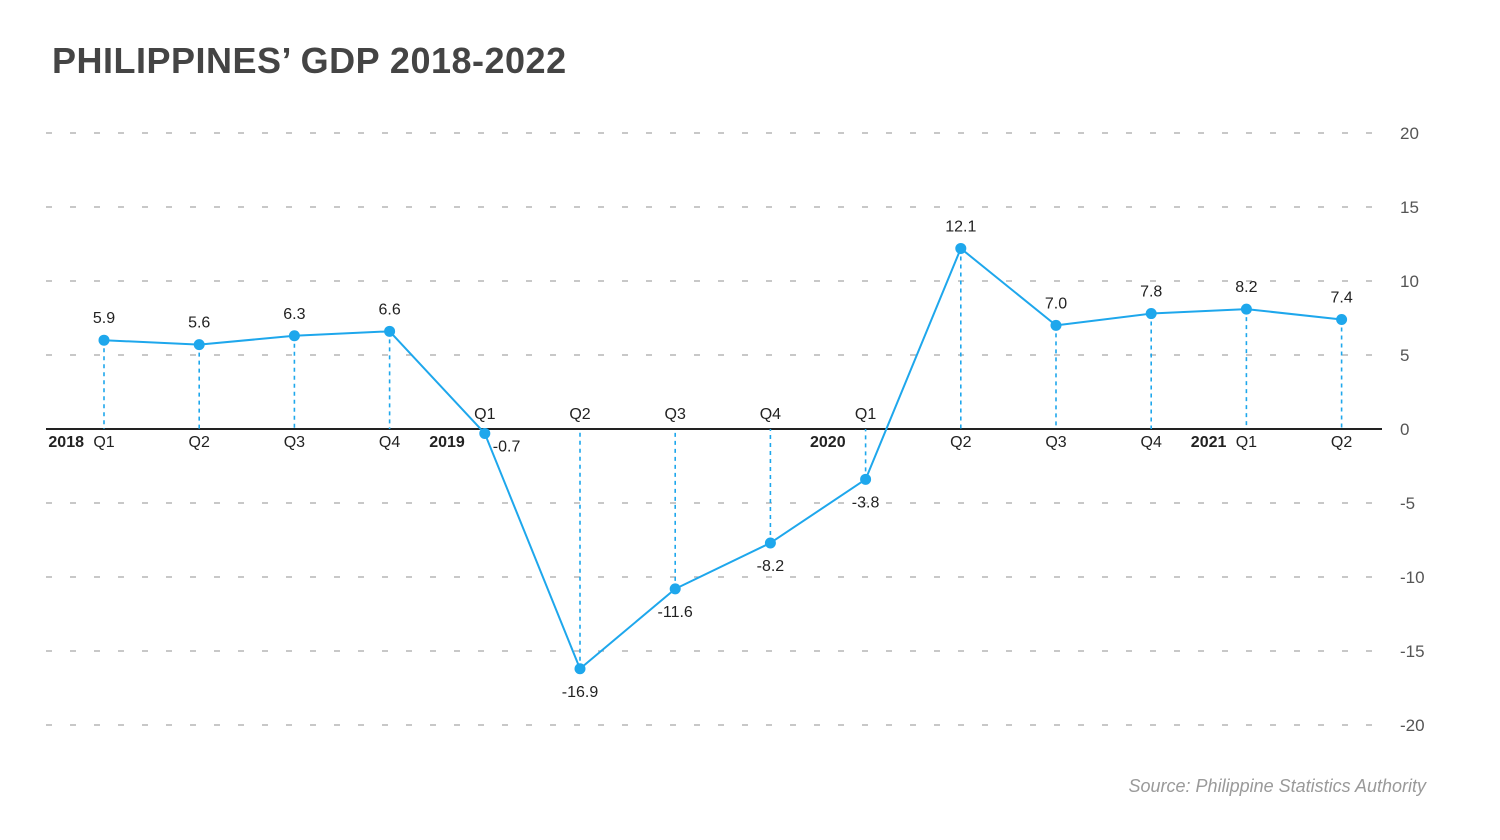  Describe the element at coordinates (199, 323) in the screenshot. I see `data-label: 5.6` at that location.